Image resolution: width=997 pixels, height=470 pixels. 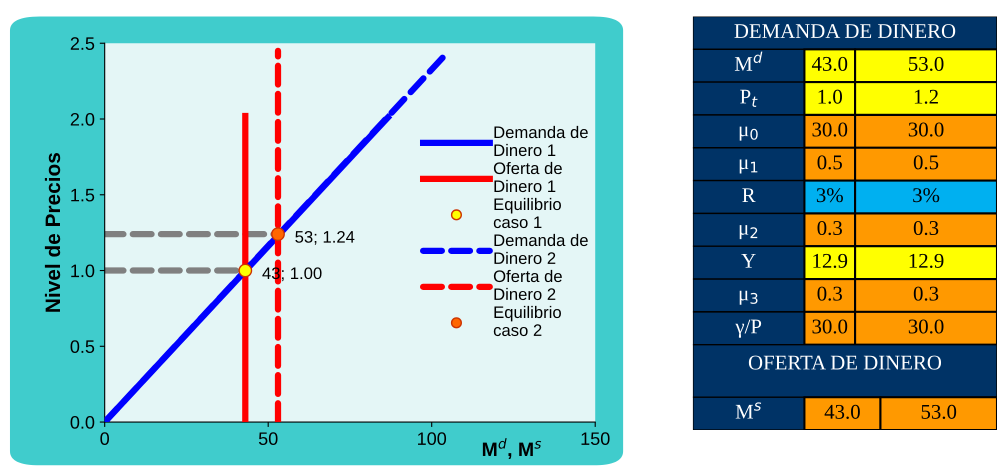 I want to click on category-label: R, so click(x=749, y=195).